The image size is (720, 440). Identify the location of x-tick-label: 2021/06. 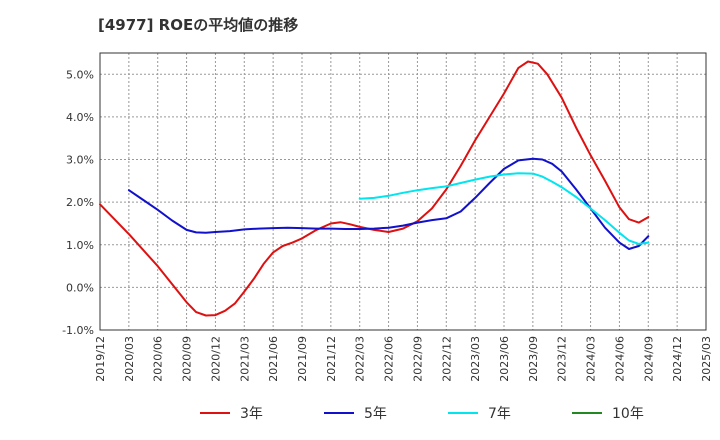
(273, 359).